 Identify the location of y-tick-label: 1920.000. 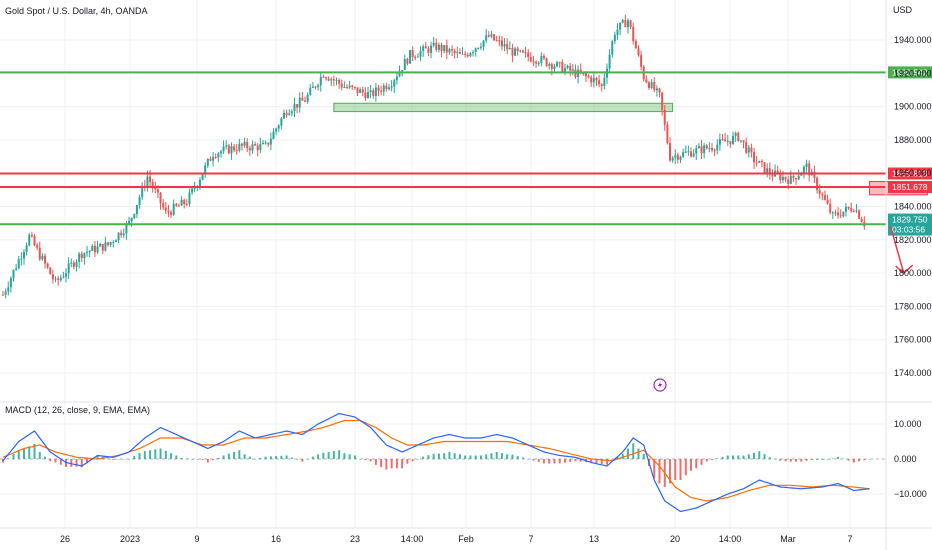
(913, 73).